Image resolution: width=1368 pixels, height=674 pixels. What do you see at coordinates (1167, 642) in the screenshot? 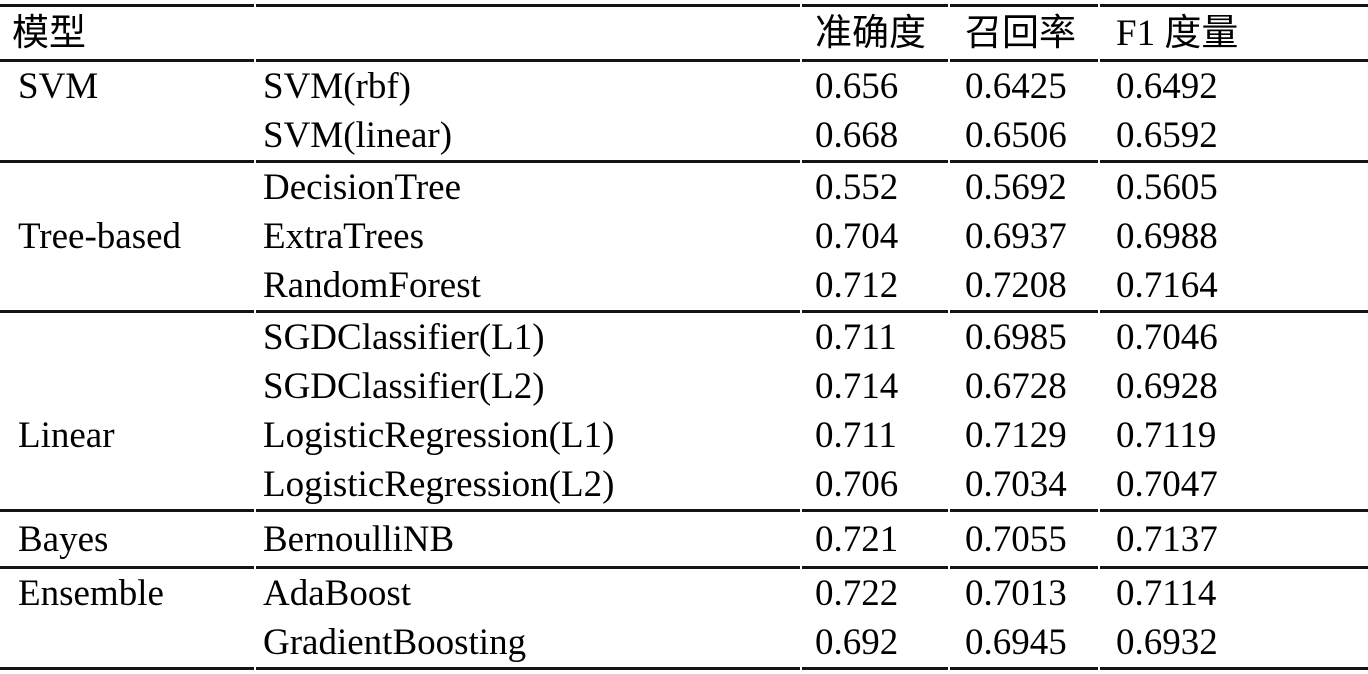
I see `f1-value: 0.6932` at bounding box center [1167, 642].